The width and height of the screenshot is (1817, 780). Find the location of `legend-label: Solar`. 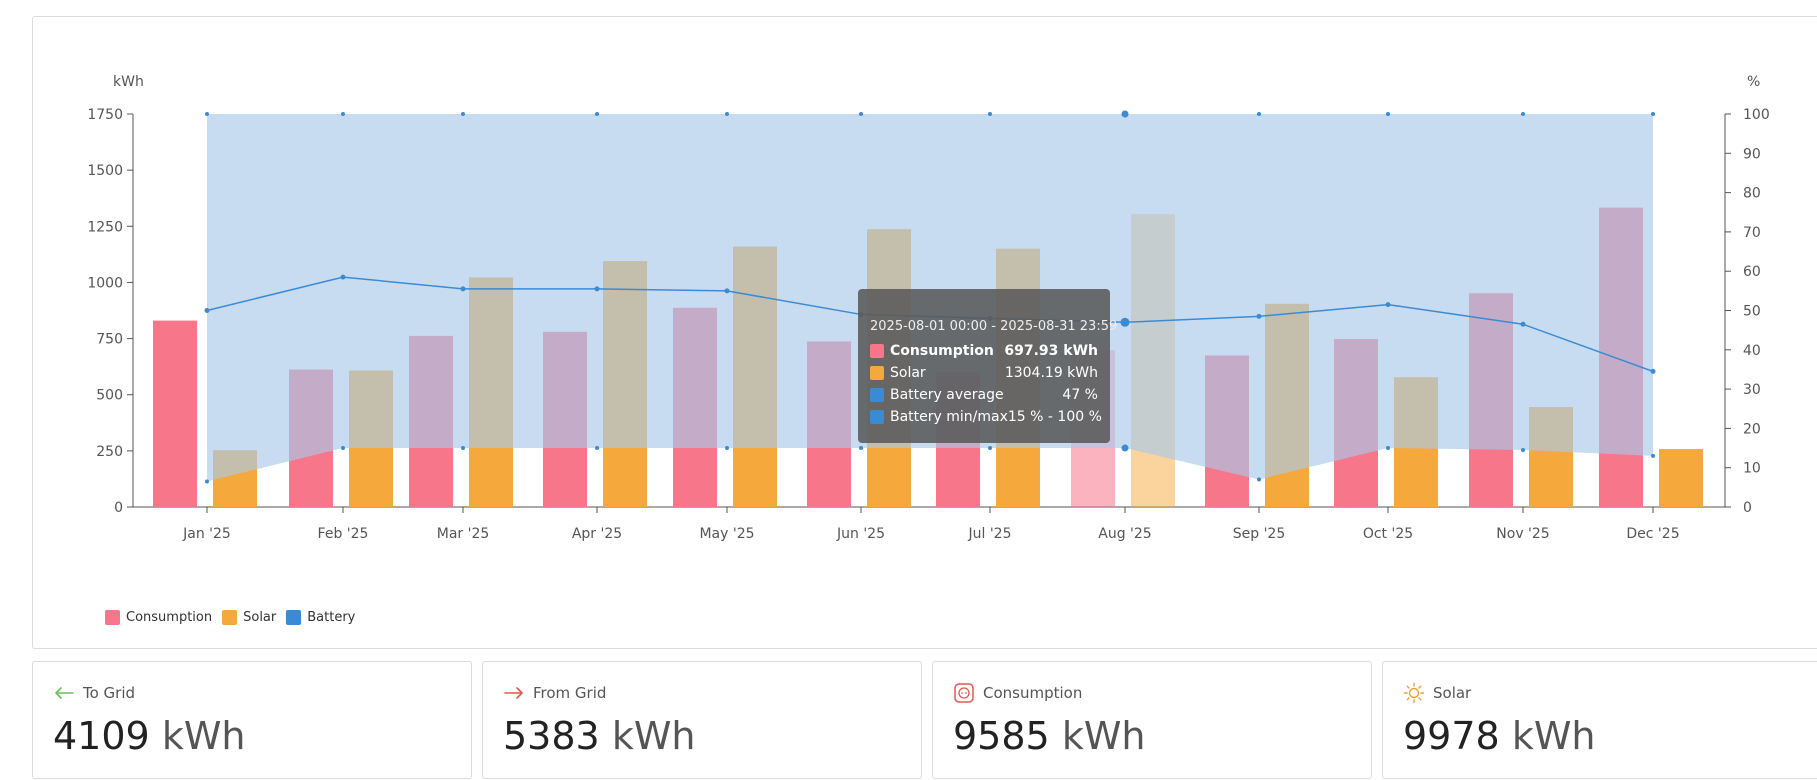

legend-label: Solar is located at coordinates (260, 617).